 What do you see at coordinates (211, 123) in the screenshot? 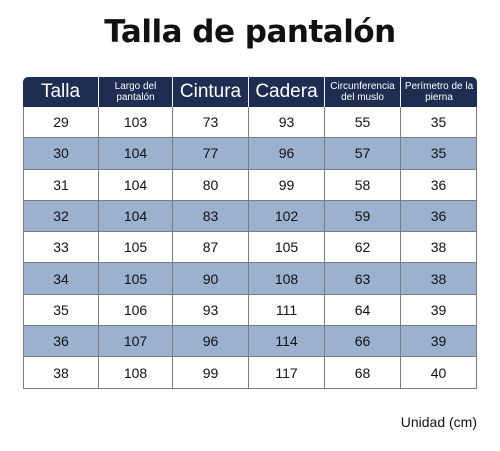
I see `table-cell: 73` at bounding box center [211, 123].